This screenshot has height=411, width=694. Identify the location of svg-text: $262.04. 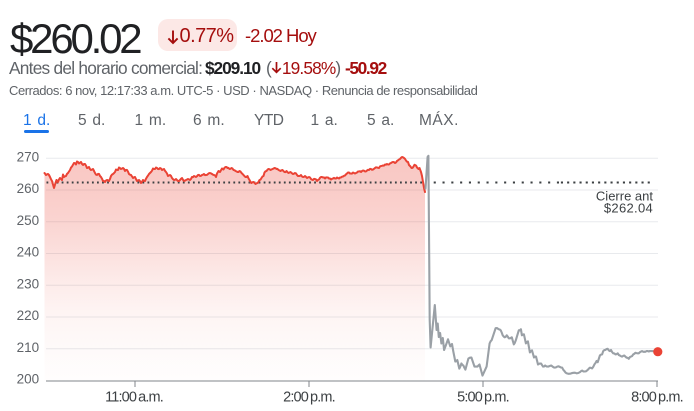
(628, 208).